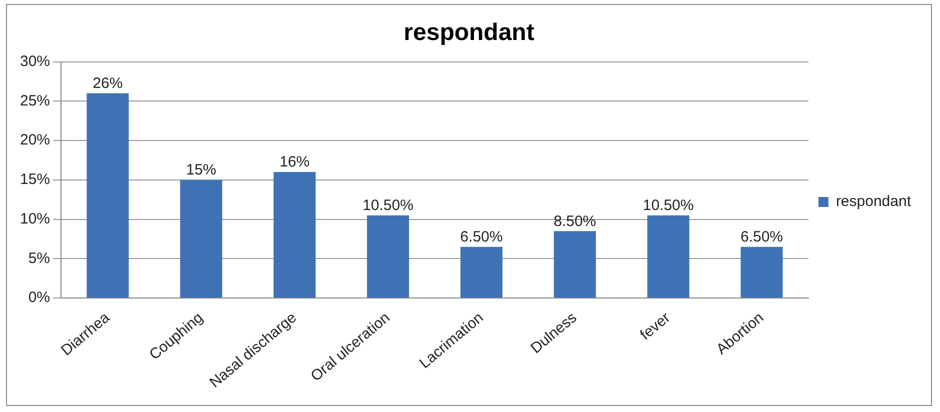  What do you see at coordinates (874, 201) in the screenshot?
I see `legend-label: respondant` at bounding box center [874, 201].